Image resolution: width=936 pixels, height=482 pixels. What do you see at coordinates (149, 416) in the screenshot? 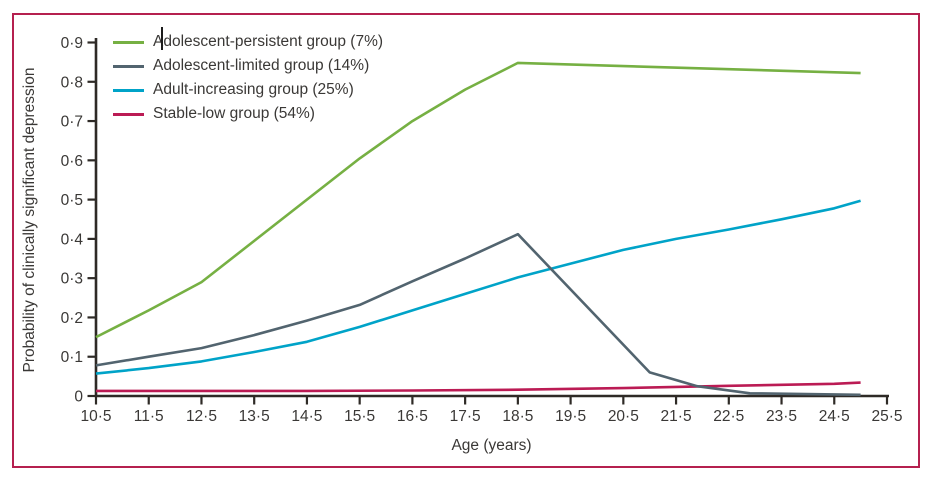
I see `x-tick-label: 11·5` at bounding box center [149, 416].